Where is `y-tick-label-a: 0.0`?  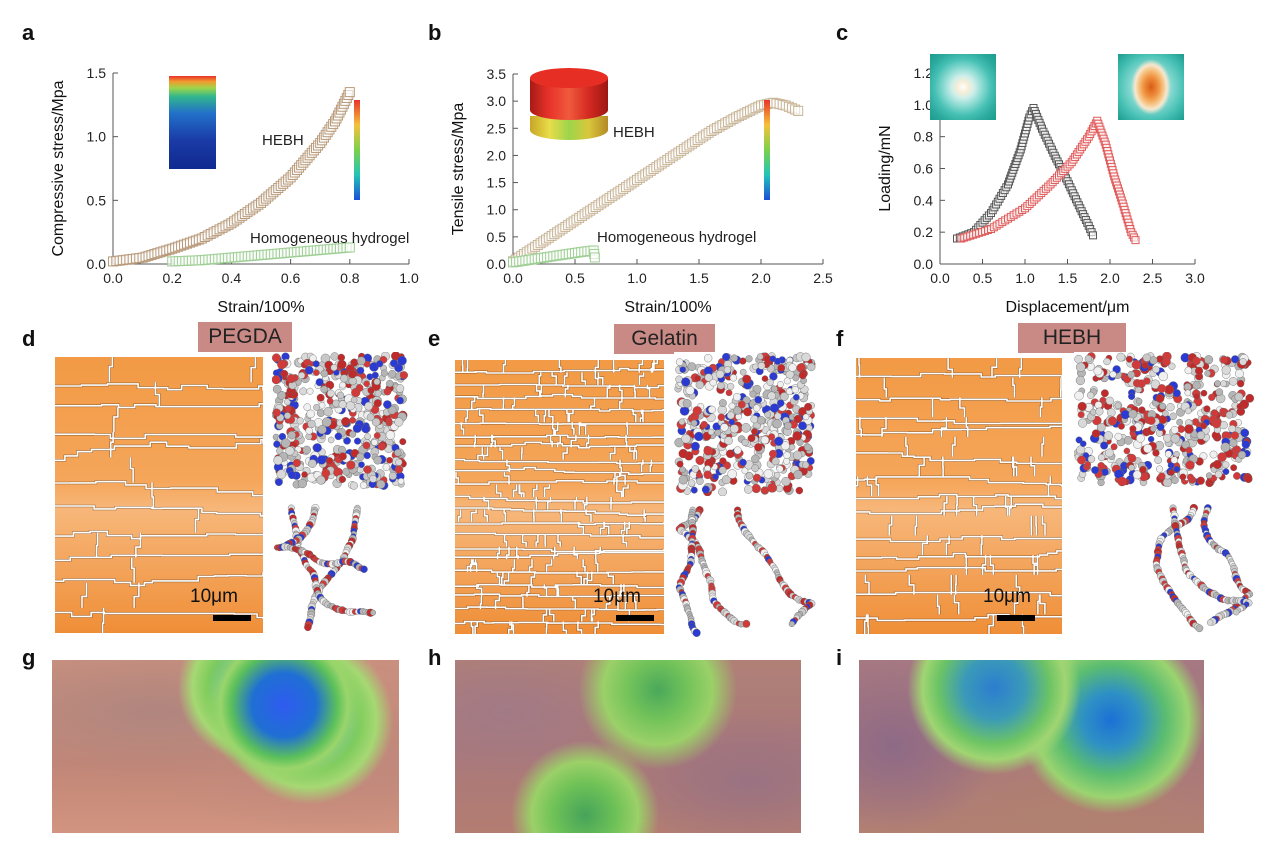
y-tick-label-a: 0.0 is located at coordinates (97, 264).